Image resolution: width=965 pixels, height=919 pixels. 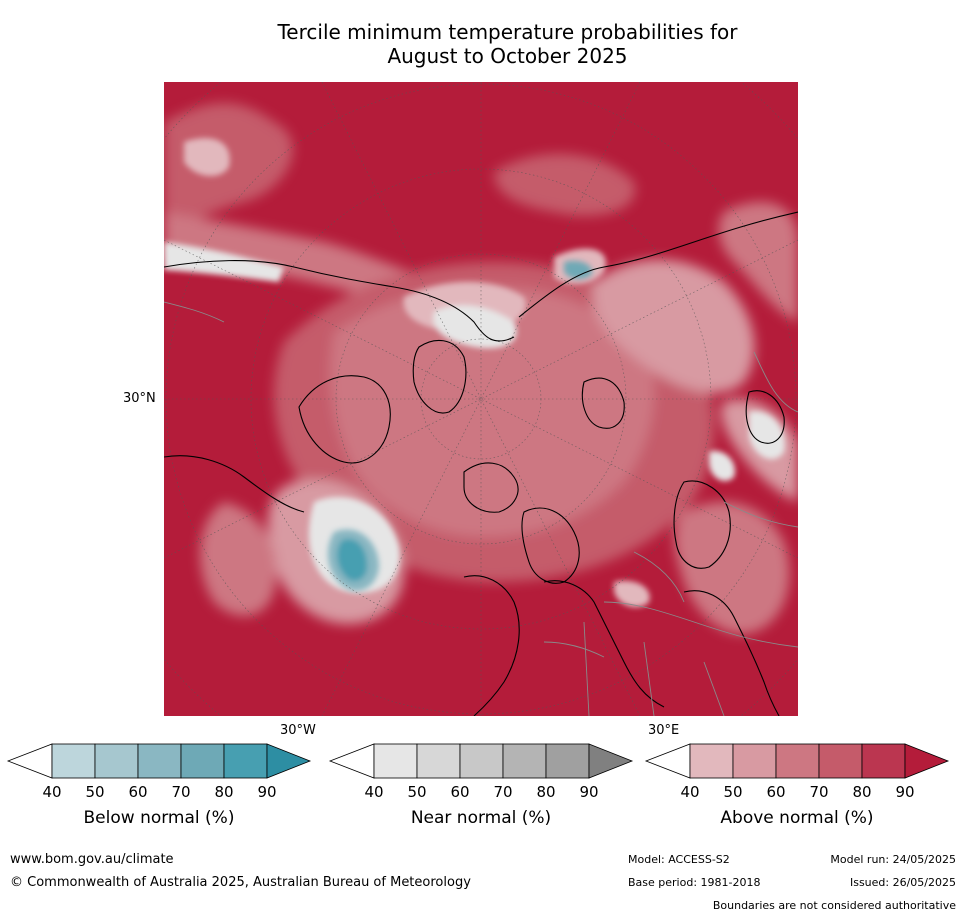 I want to click on cbar0-label: Below normal (%), so click(x=159, y=818).